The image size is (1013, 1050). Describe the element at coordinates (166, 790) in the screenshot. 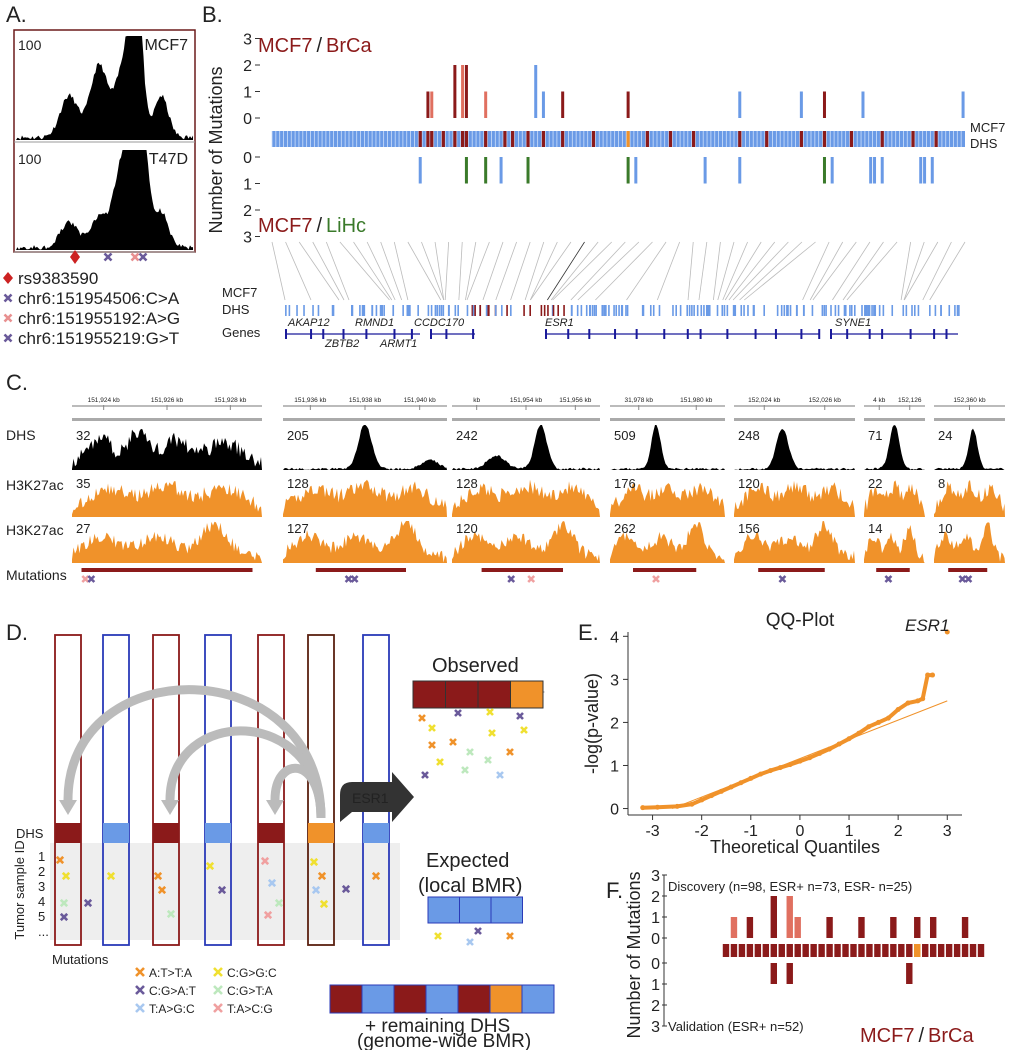

I see `dhs-column` at that location.